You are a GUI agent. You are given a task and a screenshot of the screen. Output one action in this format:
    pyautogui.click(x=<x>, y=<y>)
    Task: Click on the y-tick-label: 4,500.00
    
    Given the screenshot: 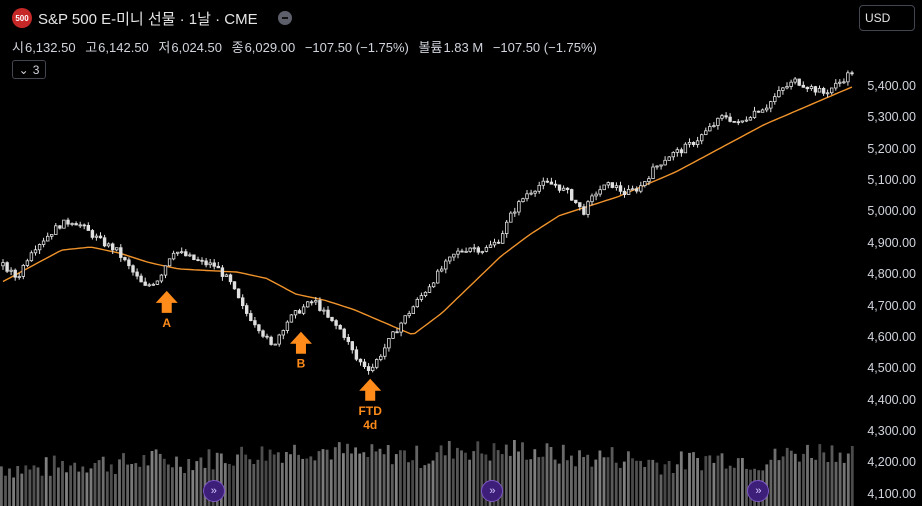 What is the action you would take?
    pyautogui.click(x=891, y=368)
    